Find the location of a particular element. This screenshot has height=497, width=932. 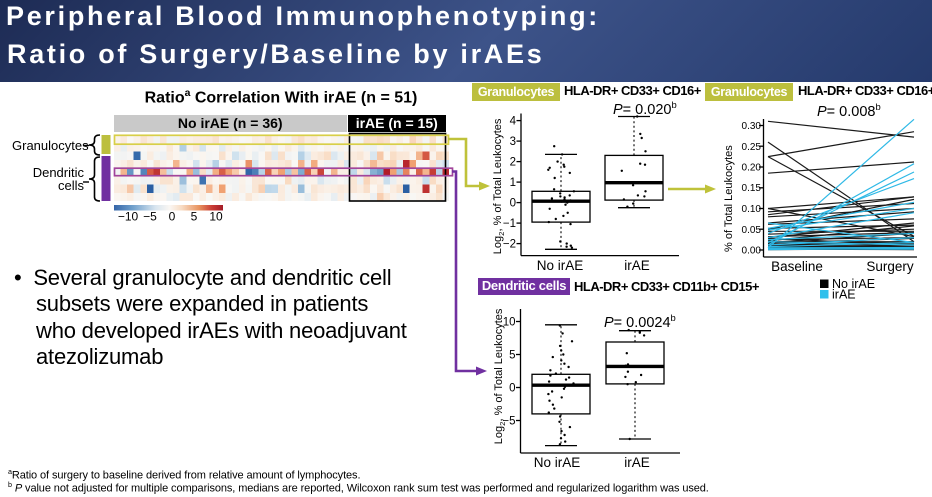

svg-text: 2 is located at coordinates (513, 163).